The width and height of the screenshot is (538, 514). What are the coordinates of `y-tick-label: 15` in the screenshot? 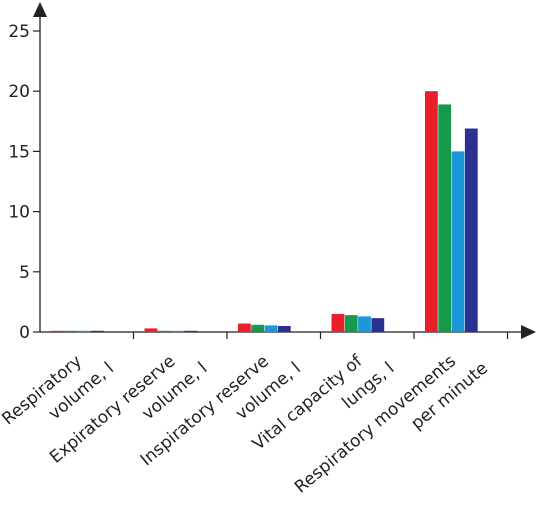 It's located at (19, 152).